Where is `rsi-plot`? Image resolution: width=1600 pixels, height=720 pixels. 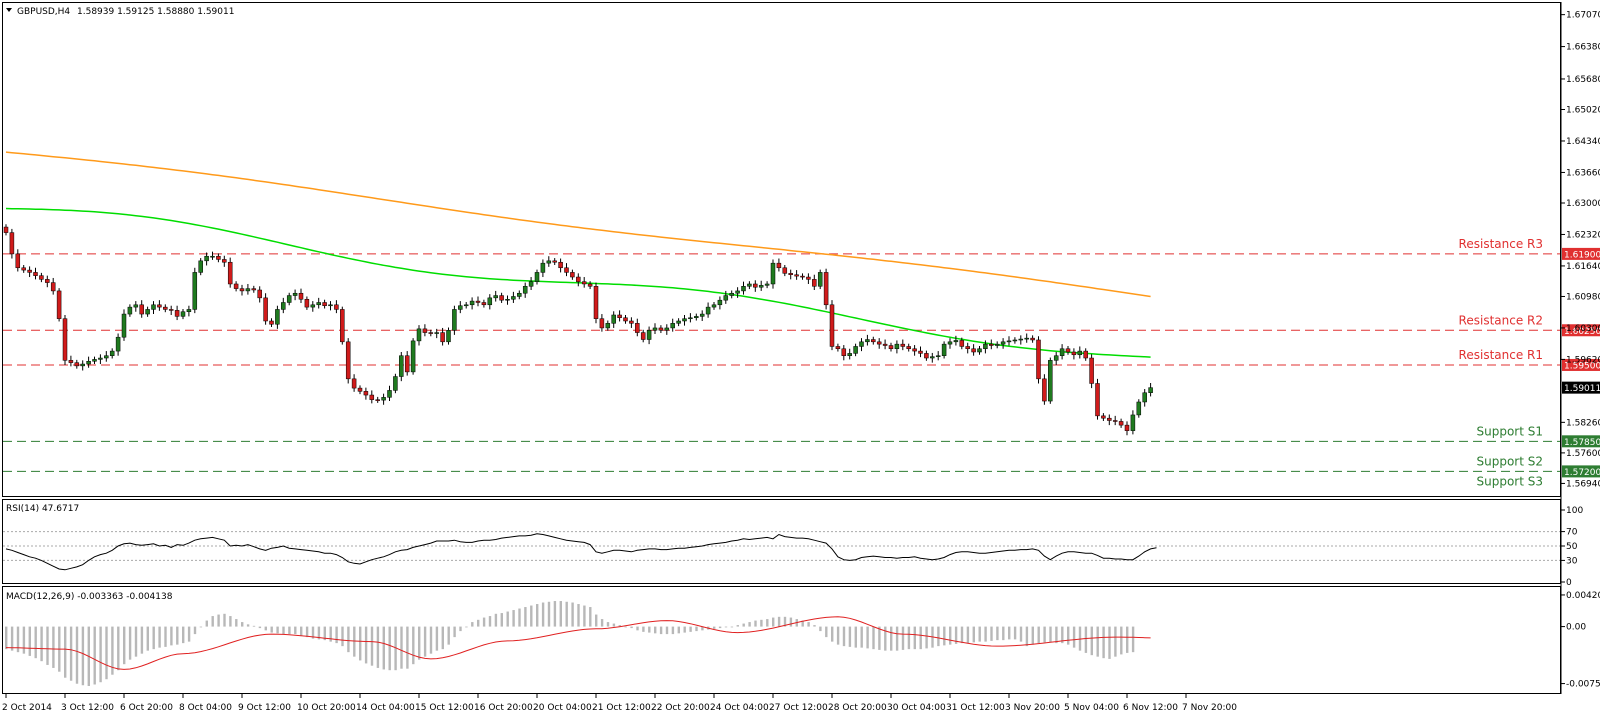
rsi-plot is located at coordinates (781, 551).